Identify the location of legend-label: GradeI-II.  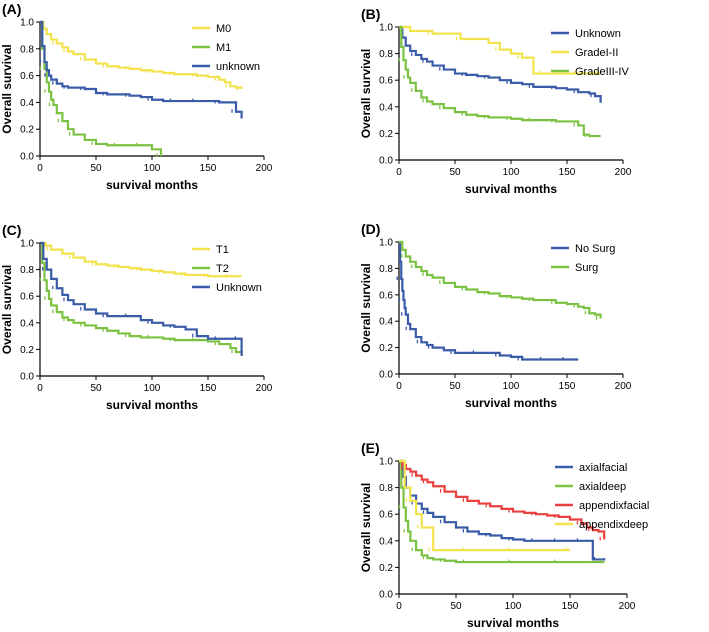
(596, 53).